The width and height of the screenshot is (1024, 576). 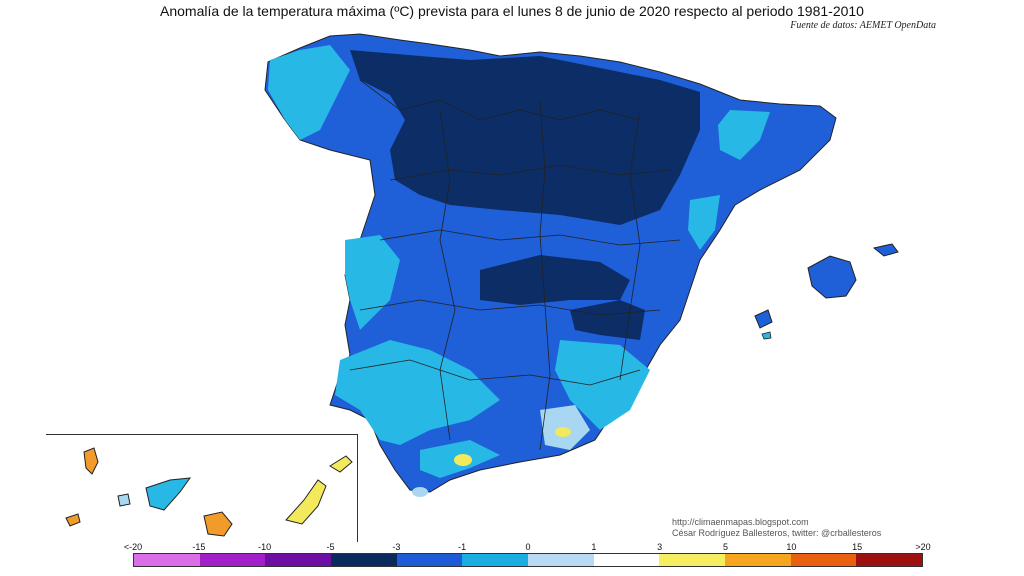 I want to click on anomaly-spot-pale-gibraltar, so click(x=420, y=492).